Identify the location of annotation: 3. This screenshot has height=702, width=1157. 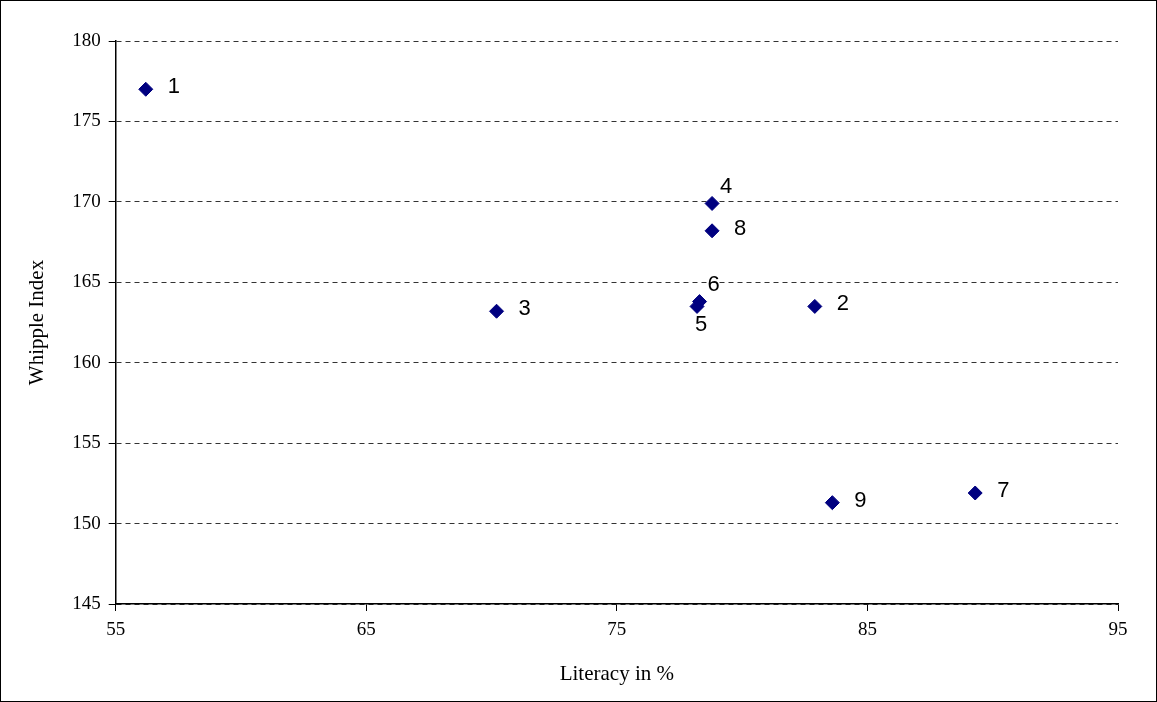
(524, 308).